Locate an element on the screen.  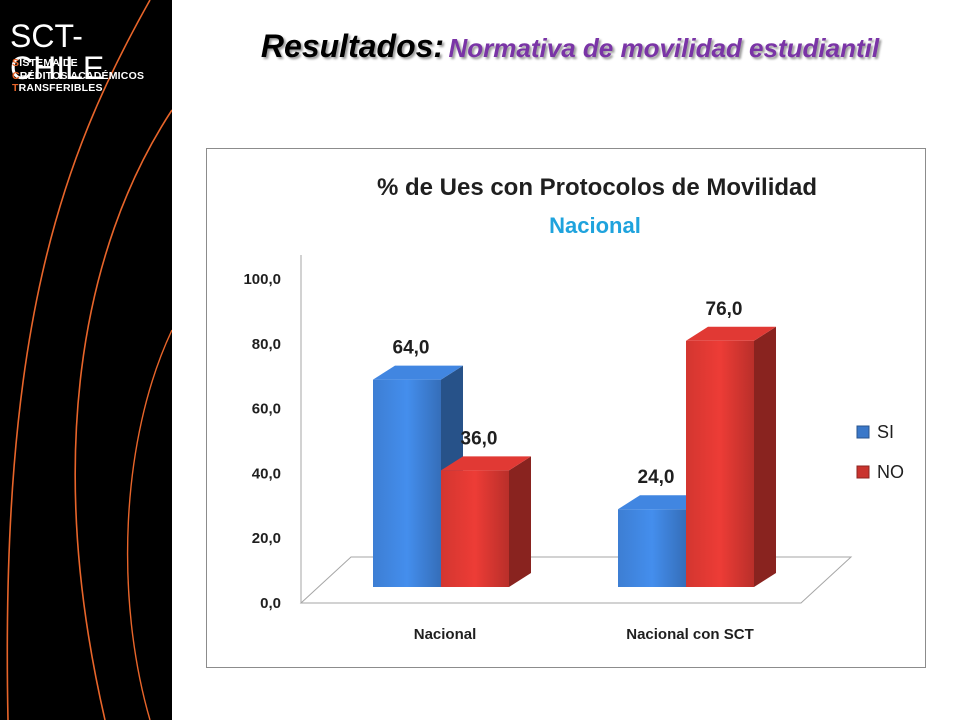
legend: SI NO is located at coordinates (880, 452).